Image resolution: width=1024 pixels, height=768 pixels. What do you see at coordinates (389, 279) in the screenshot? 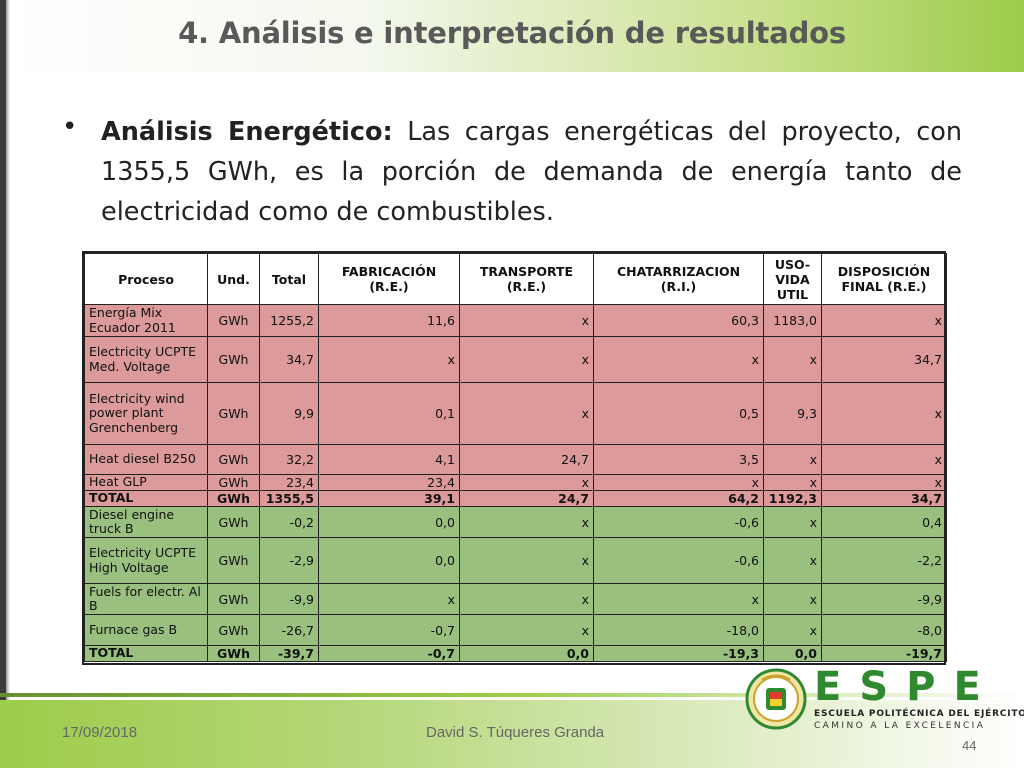
I see `column-header: FABRICACIÓN (R.E.)` at bounding box center [389, 279].